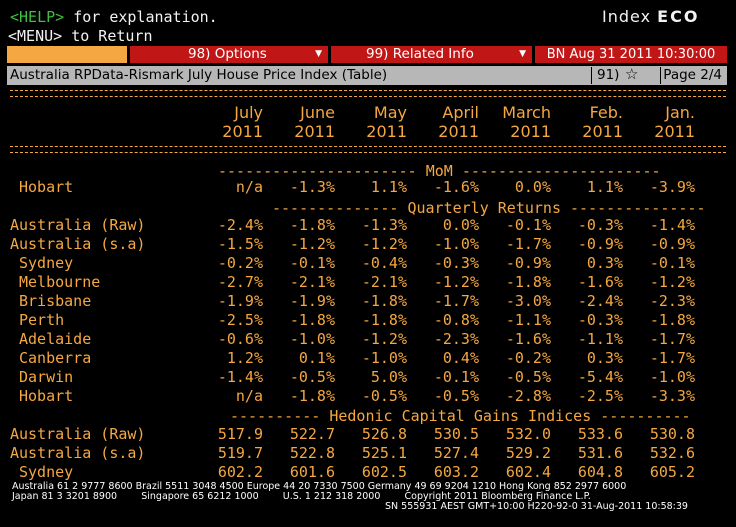 This screenshot has width=736, height=527. Describe the element at coordinates (672, 187) in the screenshot. I see `cell-value: -3.9%` at that location.